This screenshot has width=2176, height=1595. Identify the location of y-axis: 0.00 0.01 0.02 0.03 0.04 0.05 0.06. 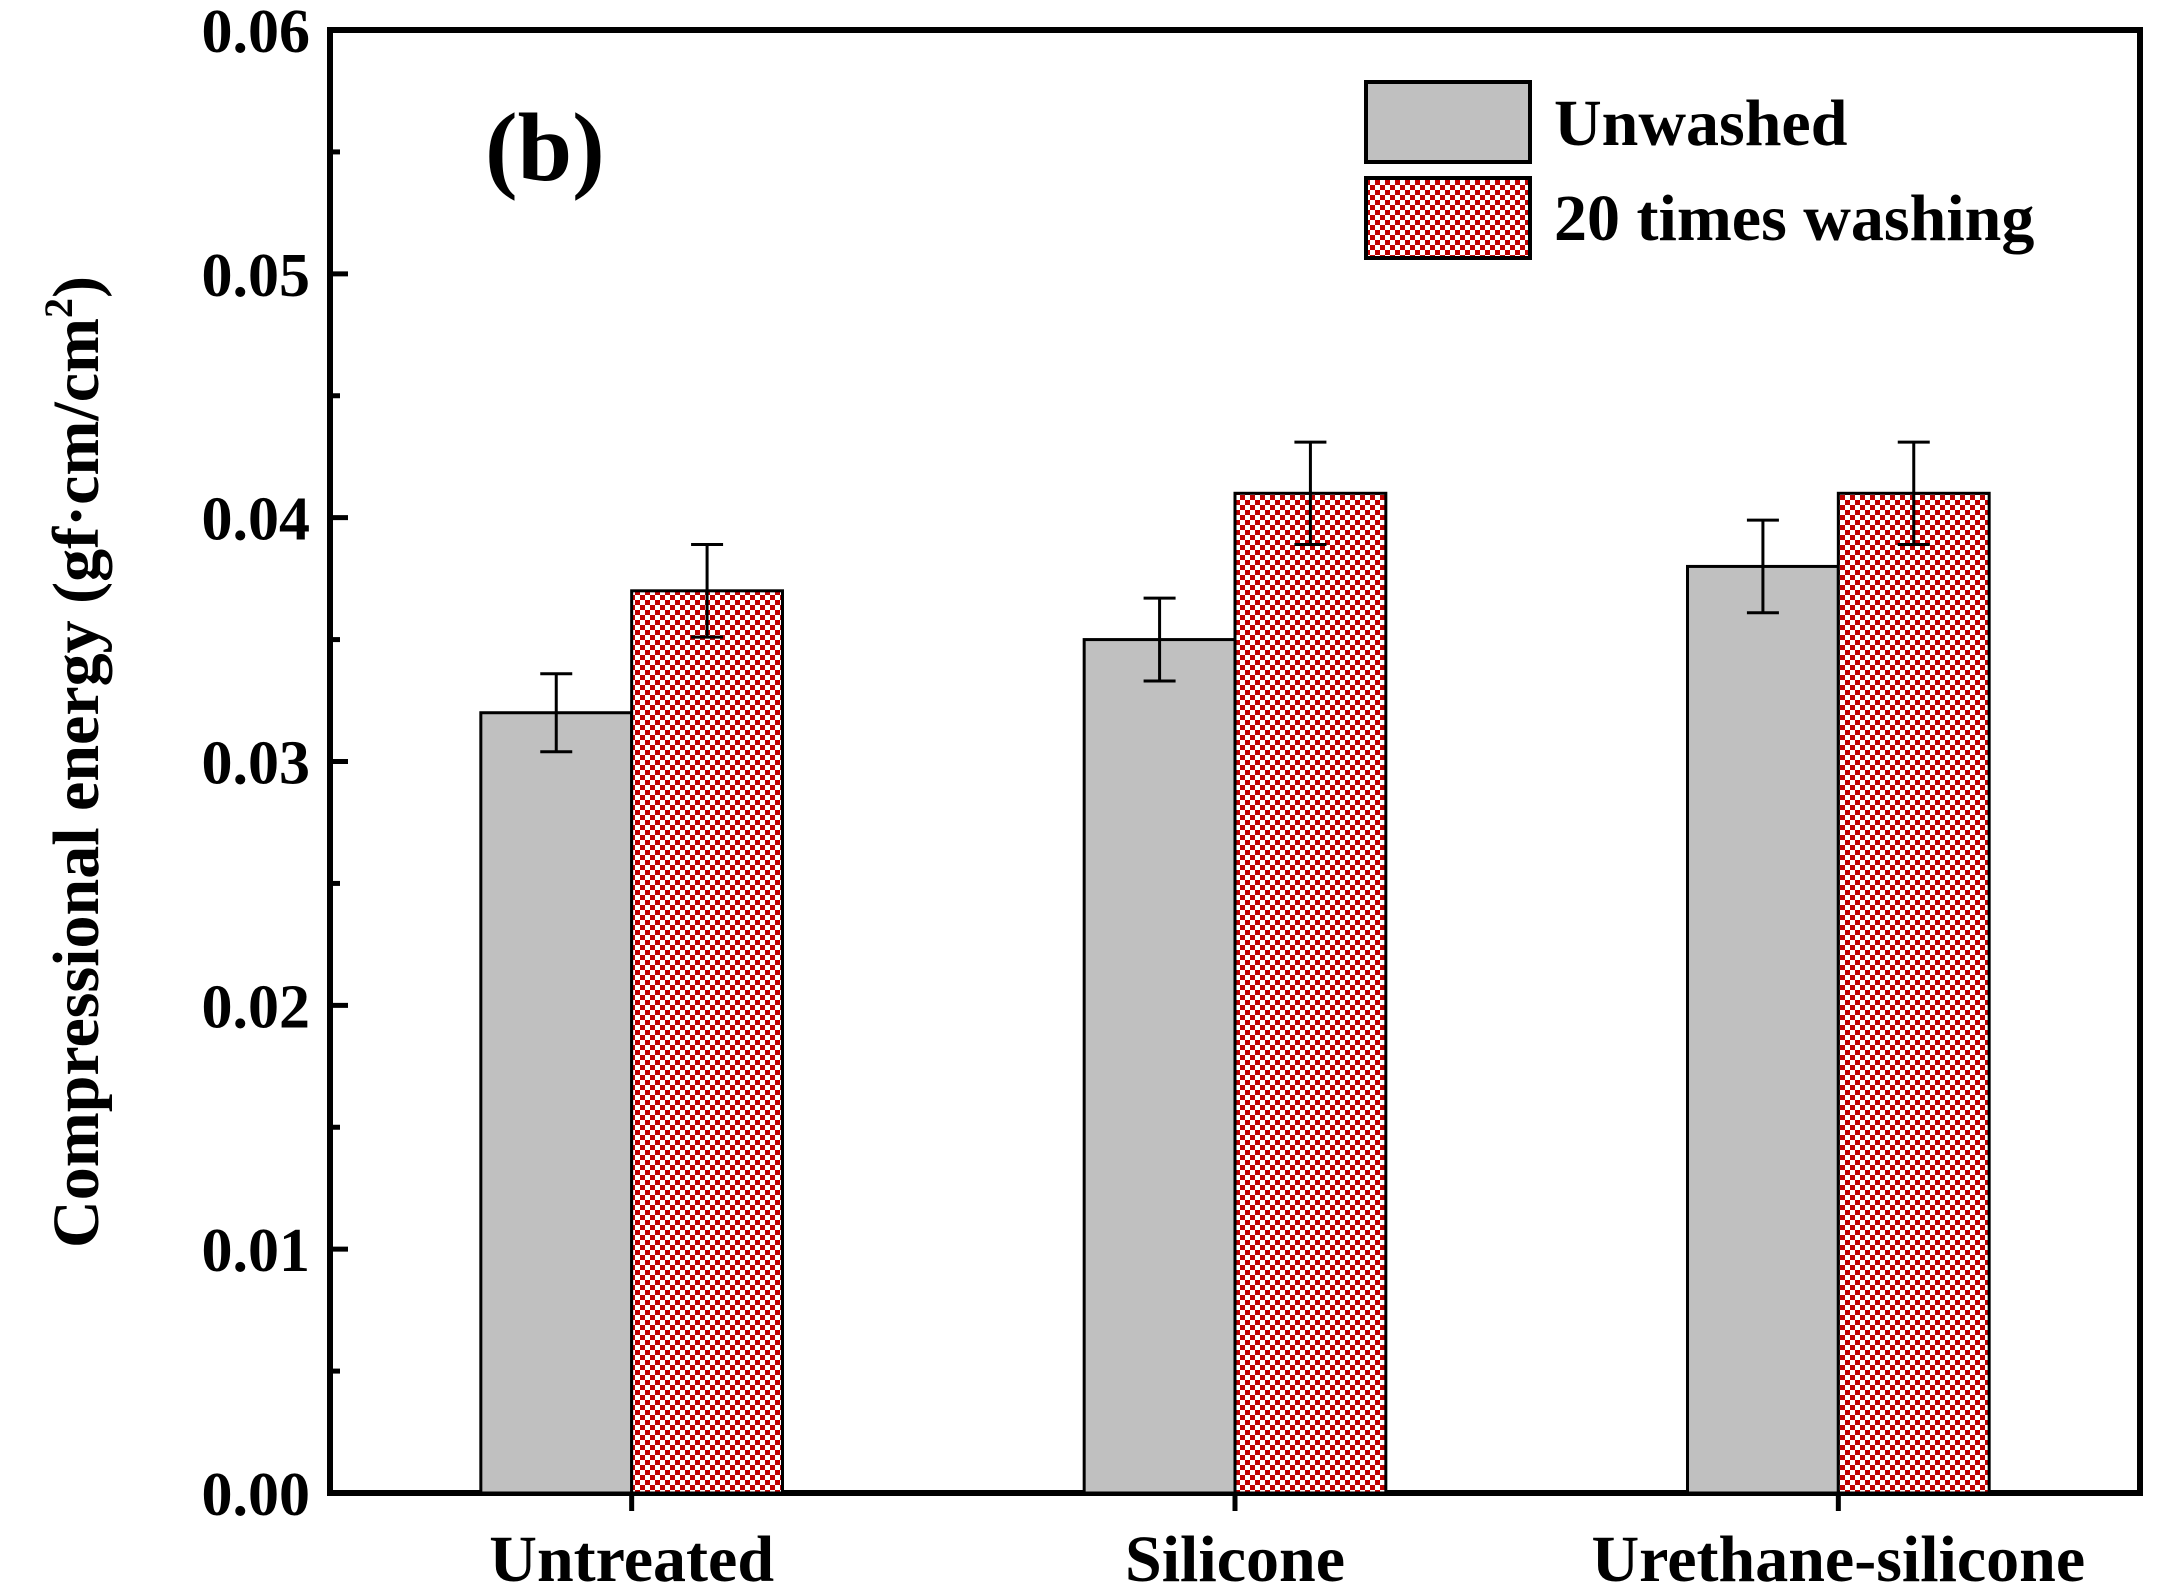
(275, 764).